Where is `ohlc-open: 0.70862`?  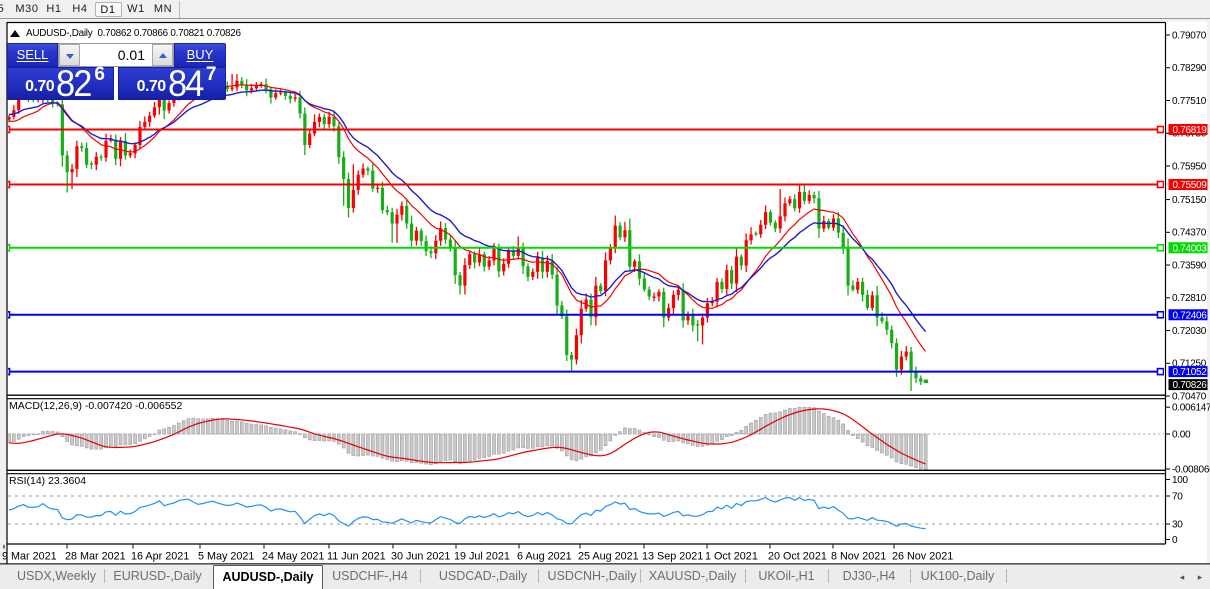
ohlc-open: 0.70862 is located at coordinates (114, 33).